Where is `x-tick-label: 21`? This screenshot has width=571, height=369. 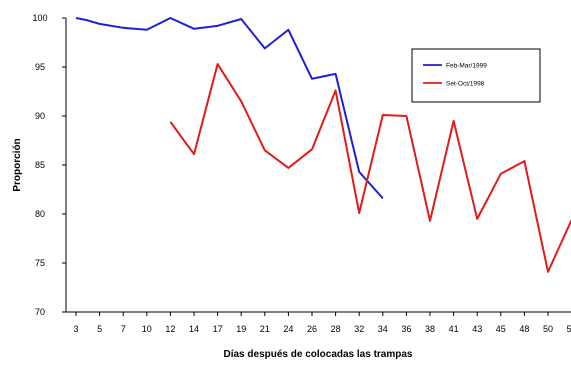 x-tick-label: 21 is located at coordinates (265, 329).